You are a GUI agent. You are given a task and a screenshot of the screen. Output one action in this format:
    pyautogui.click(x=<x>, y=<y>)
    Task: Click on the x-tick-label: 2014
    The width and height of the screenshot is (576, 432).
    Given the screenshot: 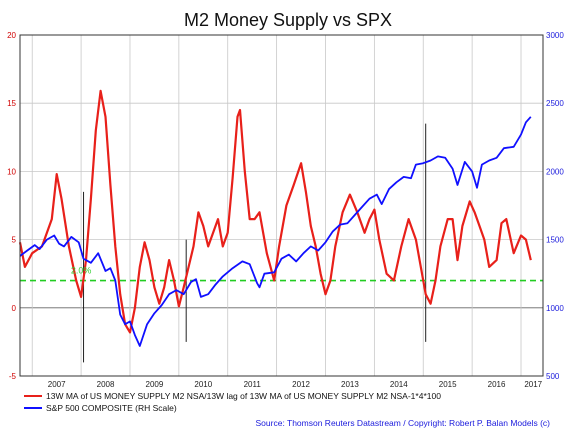 What is the action you would take?
    pyautogui.click(x=399, y=384)
    